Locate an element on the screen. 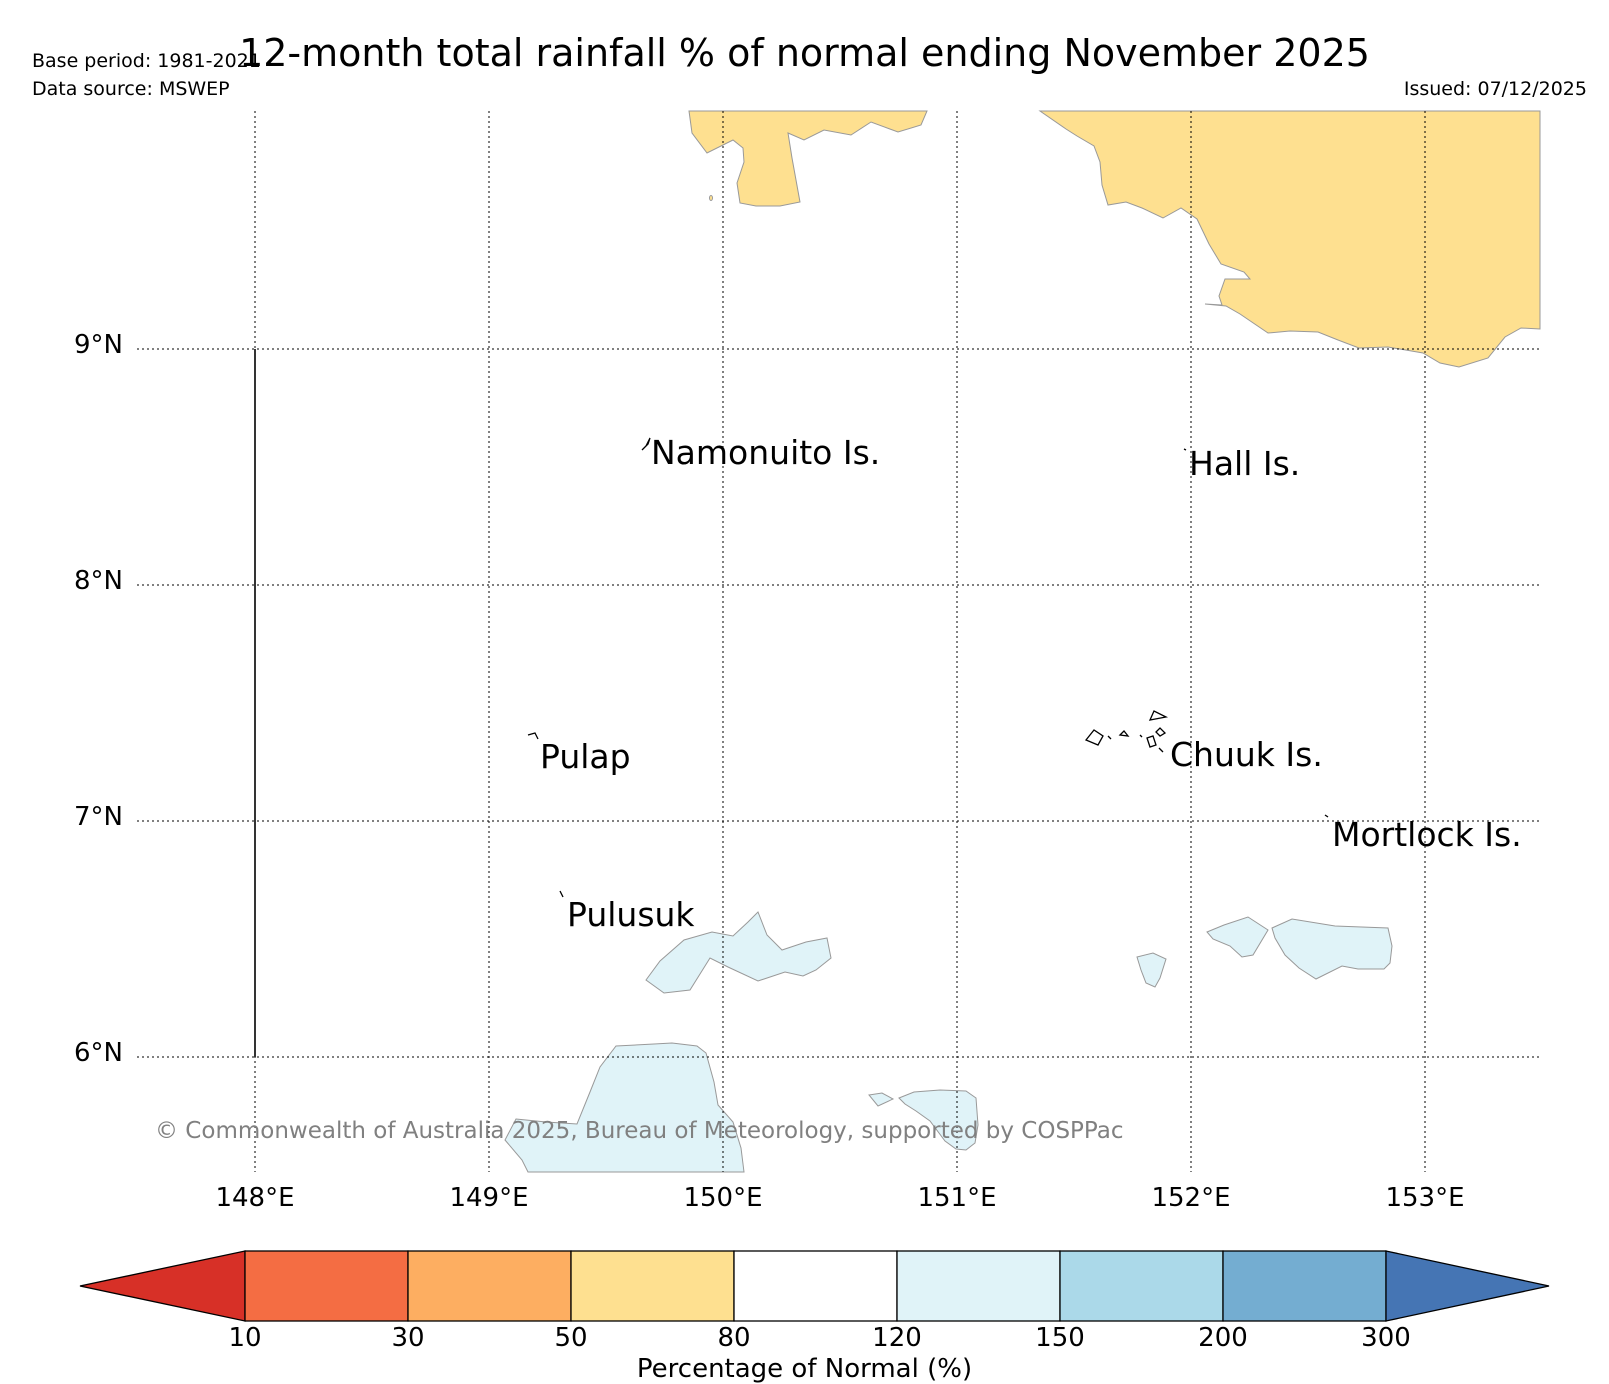  island-hall is located at coordinates (1185, 449).